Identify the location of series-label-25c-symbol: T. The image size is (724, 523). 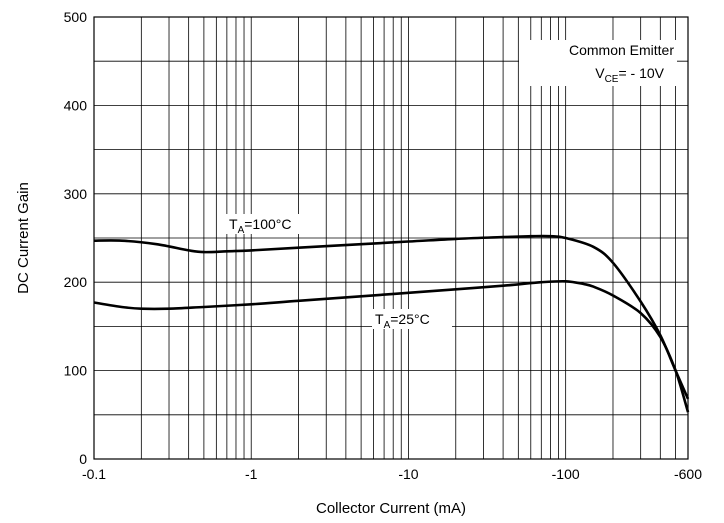
(379, 319).